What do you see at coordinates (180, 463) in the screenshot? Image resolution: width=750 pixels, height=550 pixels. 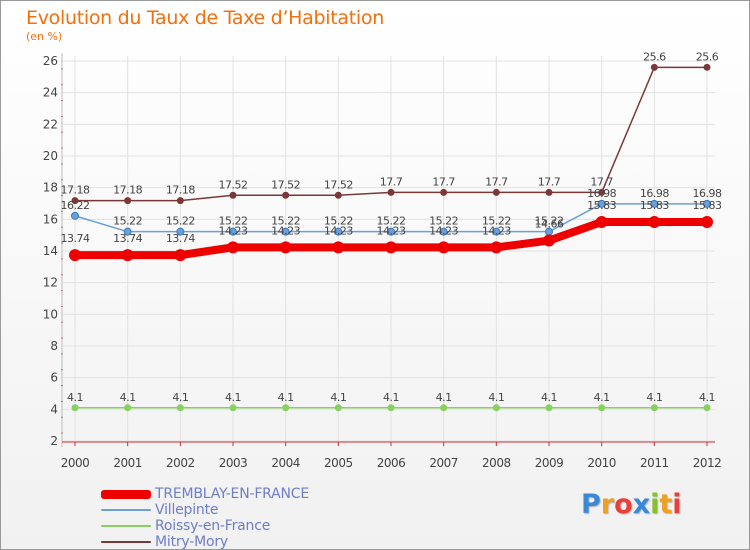 I see `x-tick-label: 2002` at bounding box center [180, 463].